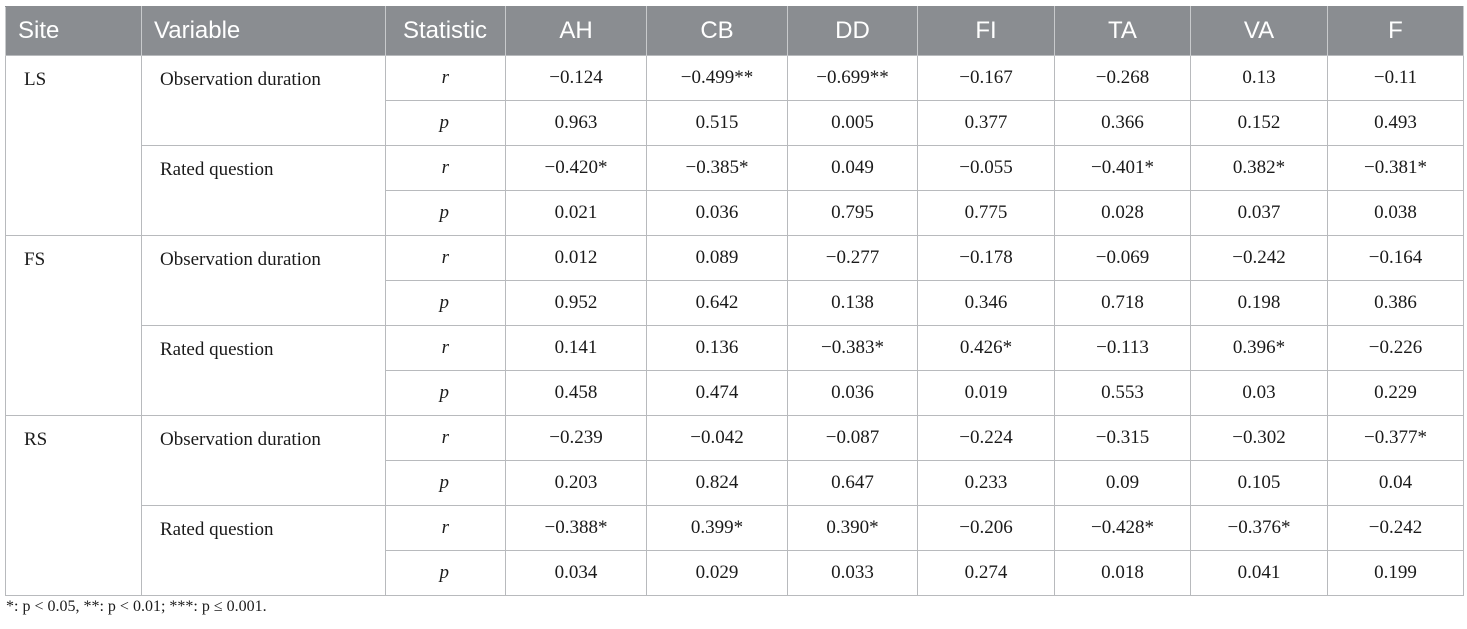  Describe the element at coordinates (1259, 123) in the screenshot. I see `value-cell: 0.152` at that location.